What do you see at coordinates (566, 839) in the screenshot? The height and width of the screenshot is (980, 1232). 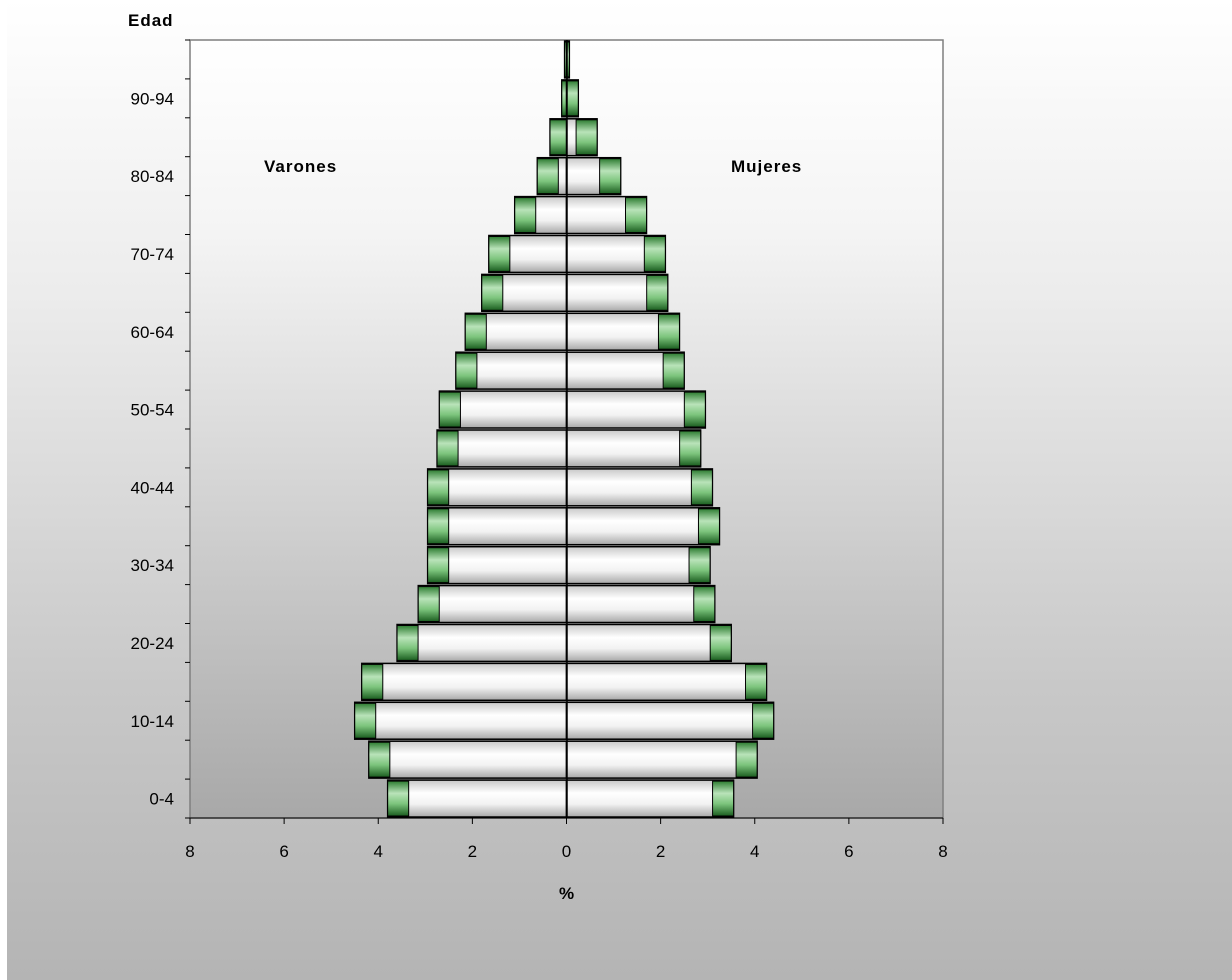 I see `x-ticks-layer: 8 6 4 2 0 2 4 6 8` at bounding box center [566, 839].